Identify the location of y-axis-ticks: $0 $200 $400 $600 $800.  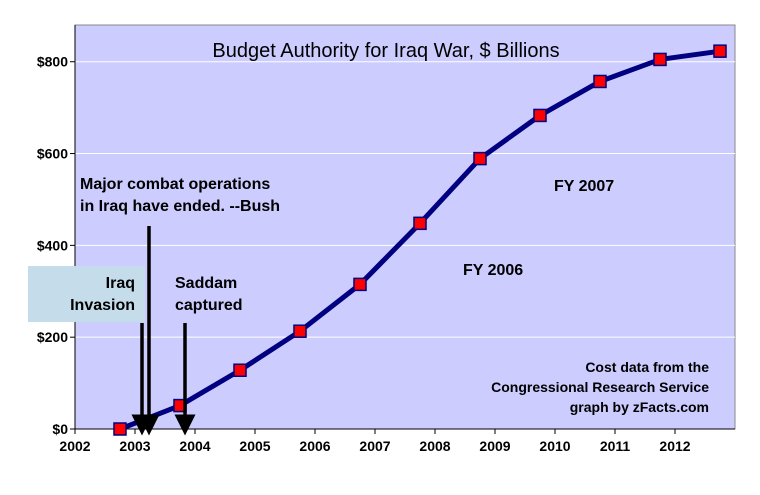
(56, 245).